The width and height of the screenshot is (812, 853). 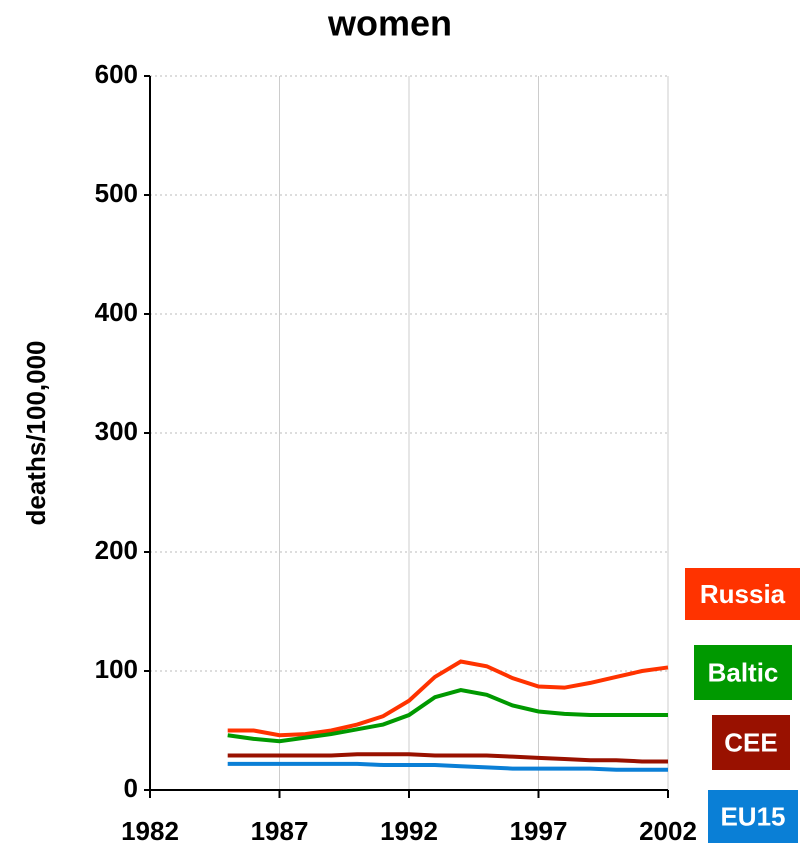 I want to click on y-tick-label: 600, so click(x=116, y=74).